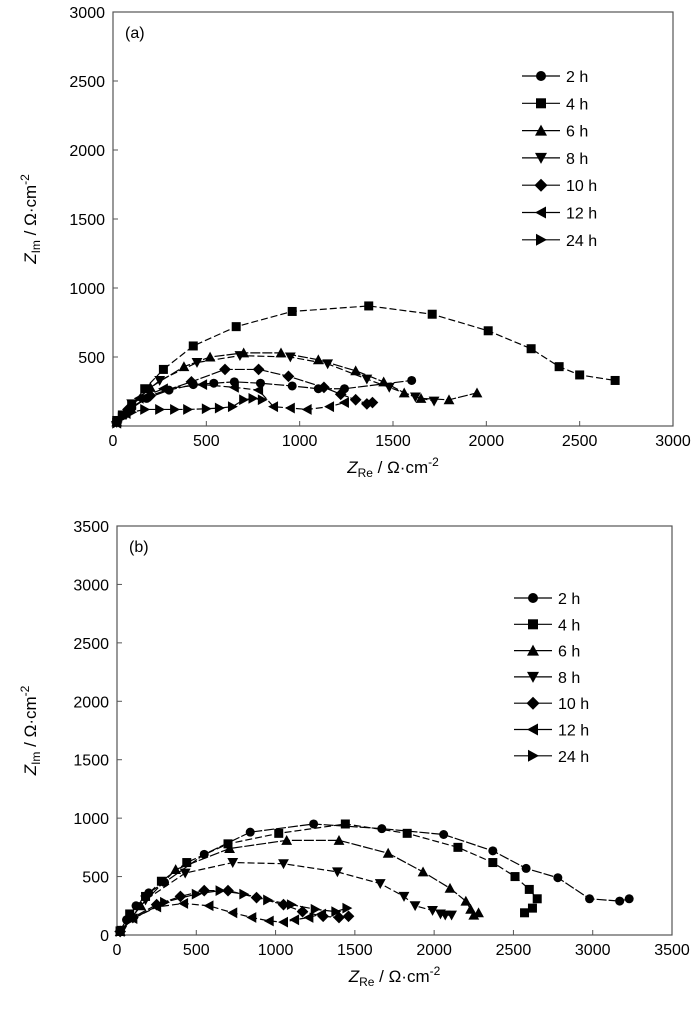 This screenshot has width=700, height=1020. What do you see at coordinates (87, 82) in the screenshot?
I see `y-tick-label: 2500` at bounding box center [87, 82].